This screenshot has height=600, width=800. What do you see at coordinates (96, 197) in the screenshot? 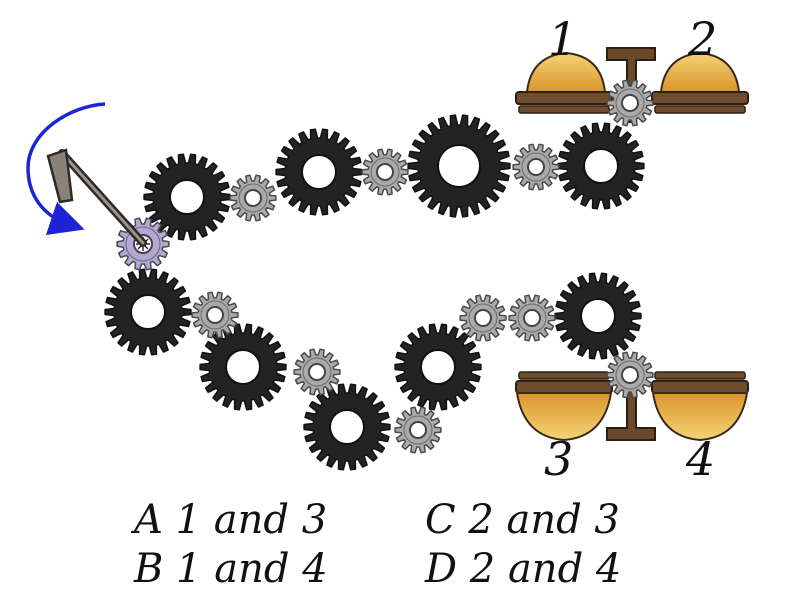
I see `crank-handle-icon` at bounding box center [96, 197].